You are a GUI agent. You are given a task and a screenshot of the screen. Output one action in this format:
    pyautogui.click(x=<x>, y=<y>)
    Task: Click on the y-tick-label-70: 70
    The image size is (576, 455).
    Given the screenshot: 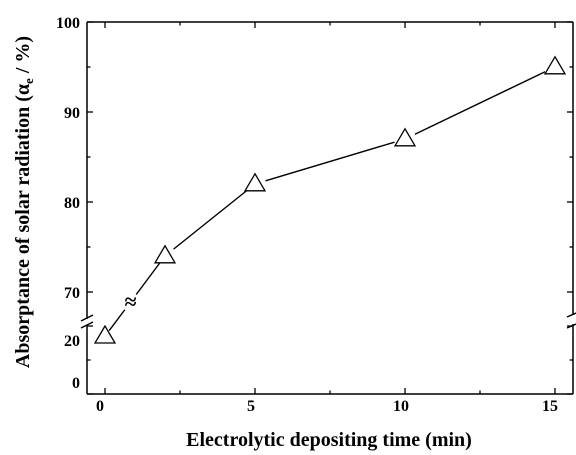 What is the action you would take?
    pyautogui.click(x=72, y=293)
    